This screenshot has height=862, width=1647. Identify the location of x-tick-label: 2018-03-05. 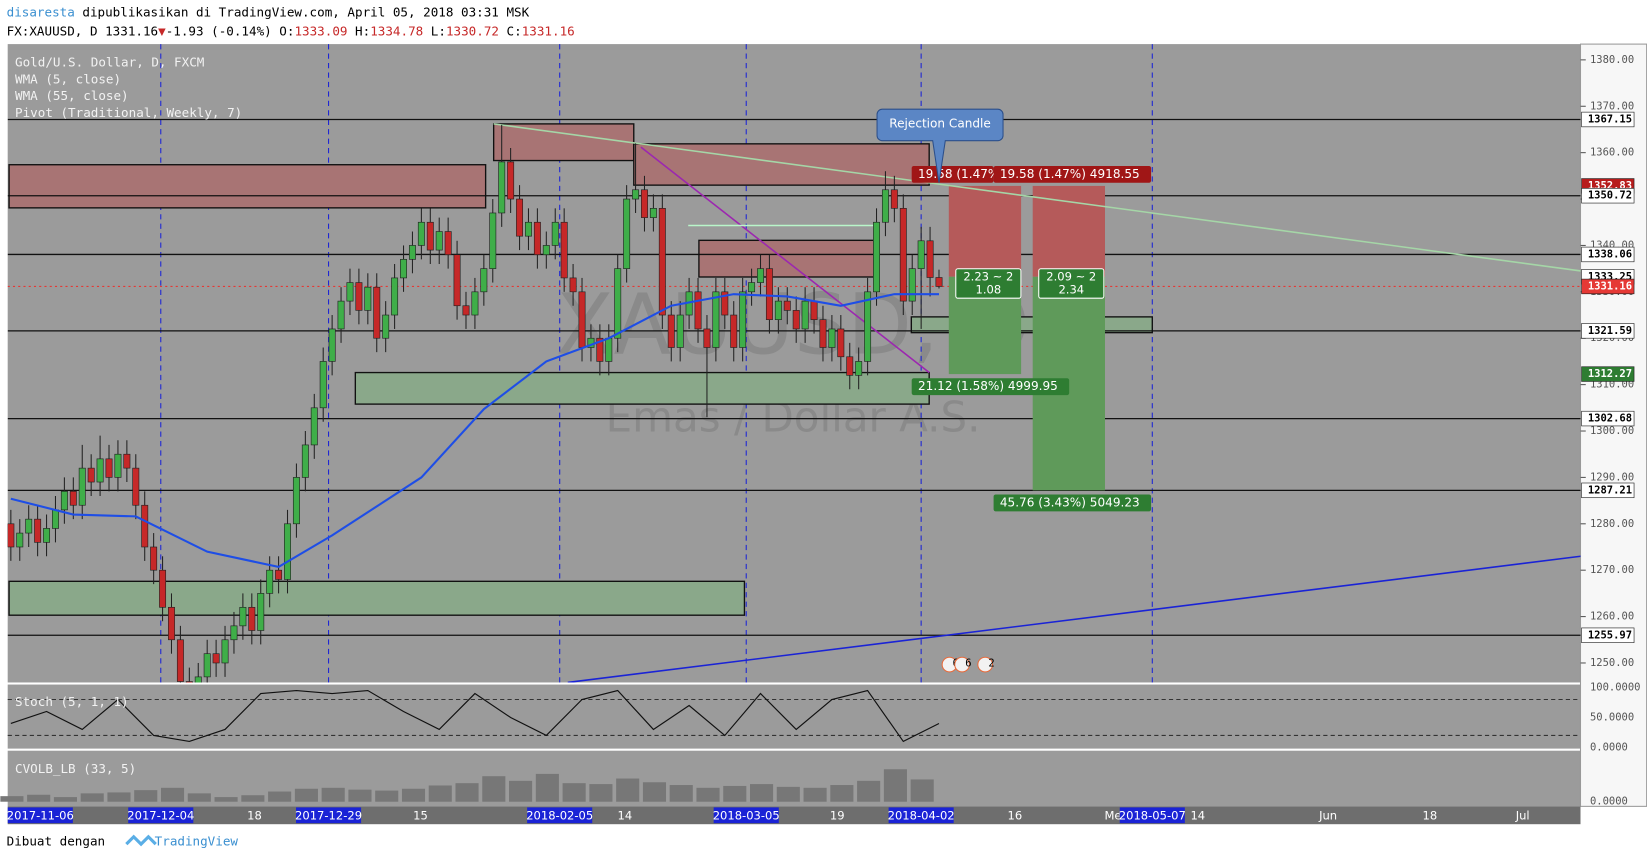
(746, 815).